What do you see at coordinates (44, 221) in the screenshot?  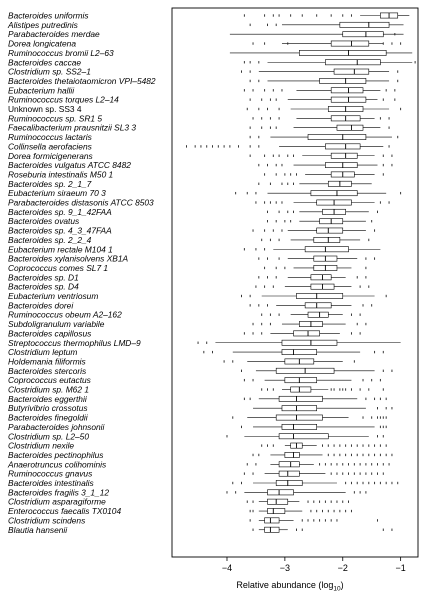 I see `species-label: Bacteroides ovatus` at bounding box center [44, 221].